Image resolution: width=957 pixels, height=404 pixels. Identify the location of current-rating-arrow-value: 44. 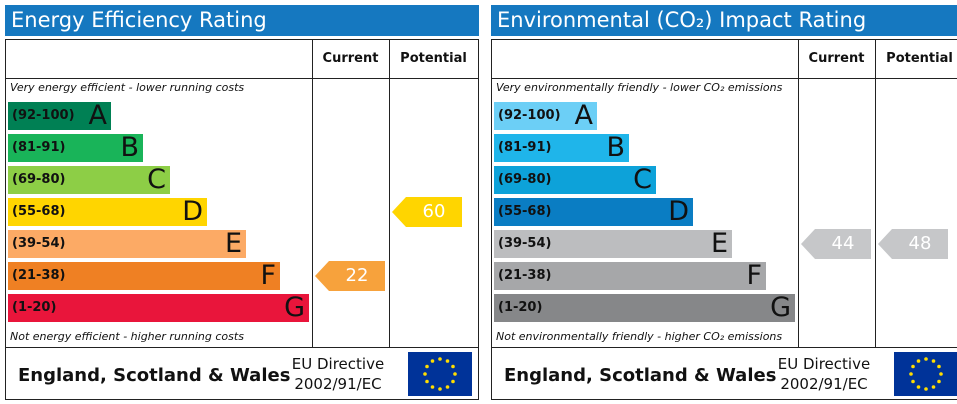
(843, 243).